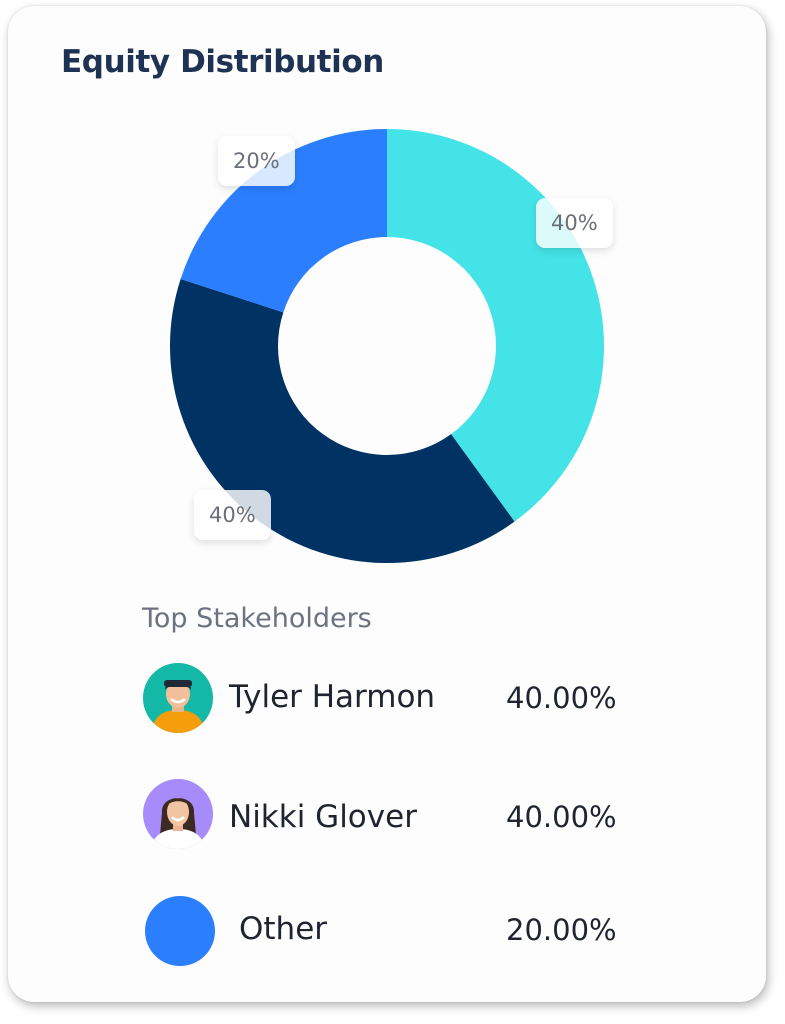  What do you see at coordinates (561, 817) in the screenshot?
I see `stakeholder-percent-nikki-glover: 40.00%` at bounding box center [561, 817].